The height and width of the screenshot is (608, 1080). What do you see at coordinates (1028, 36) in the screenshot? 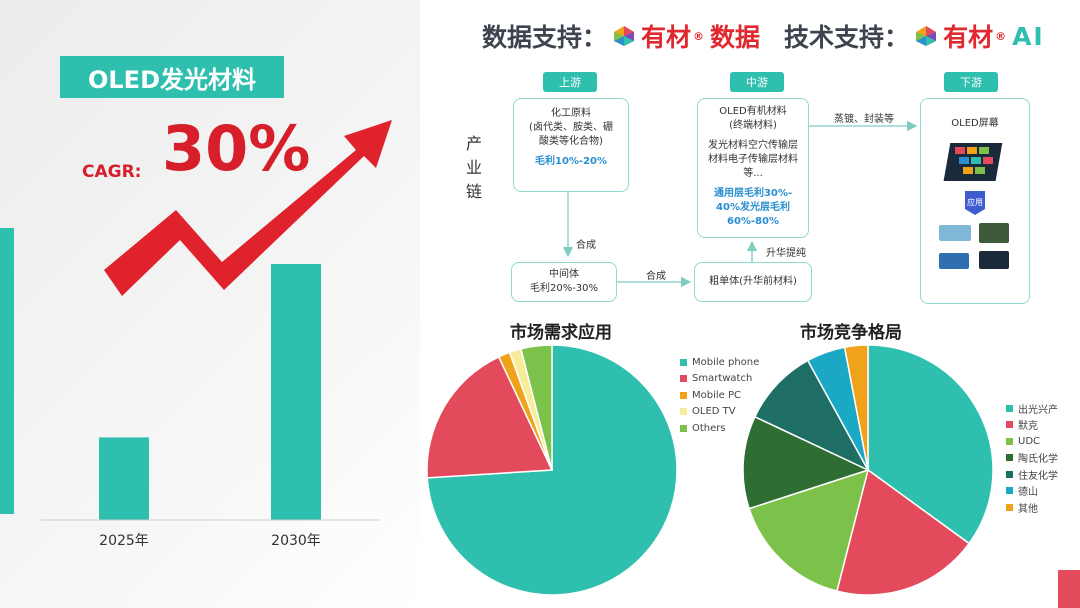
I see `brand-ai-suffix: AI` at bounding box center [1028, 36].